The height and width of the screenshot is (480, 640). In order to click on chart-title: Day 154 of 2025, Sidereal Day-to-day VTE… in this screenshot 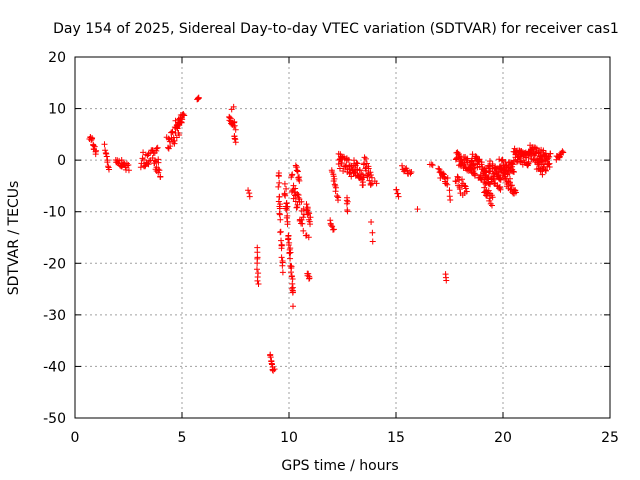, I will do `click(336, 29)`.